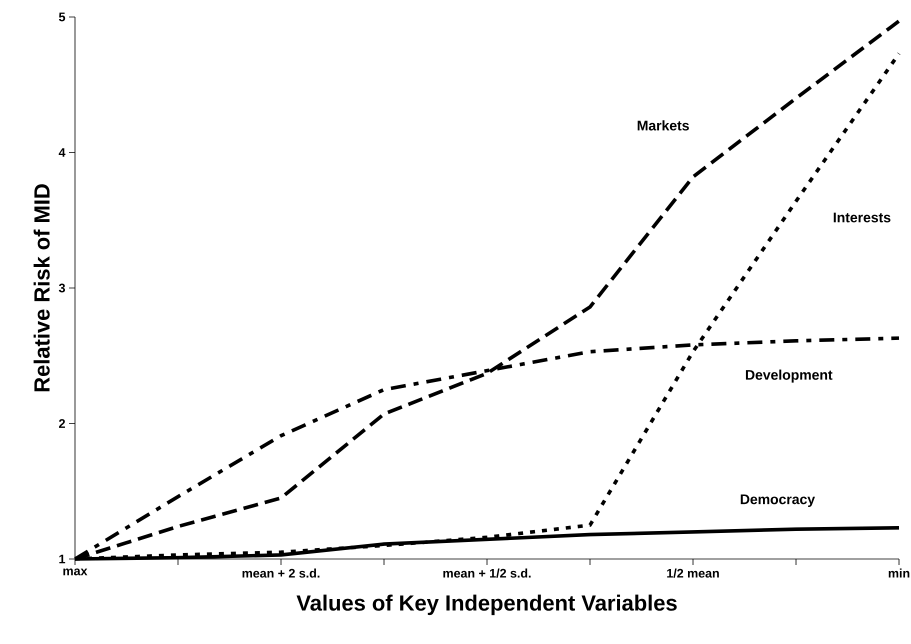  What do you see at coordinates (62, 152) in the screenshot?
I see `y-tick-label: 4` at bounding box center [62, 152].